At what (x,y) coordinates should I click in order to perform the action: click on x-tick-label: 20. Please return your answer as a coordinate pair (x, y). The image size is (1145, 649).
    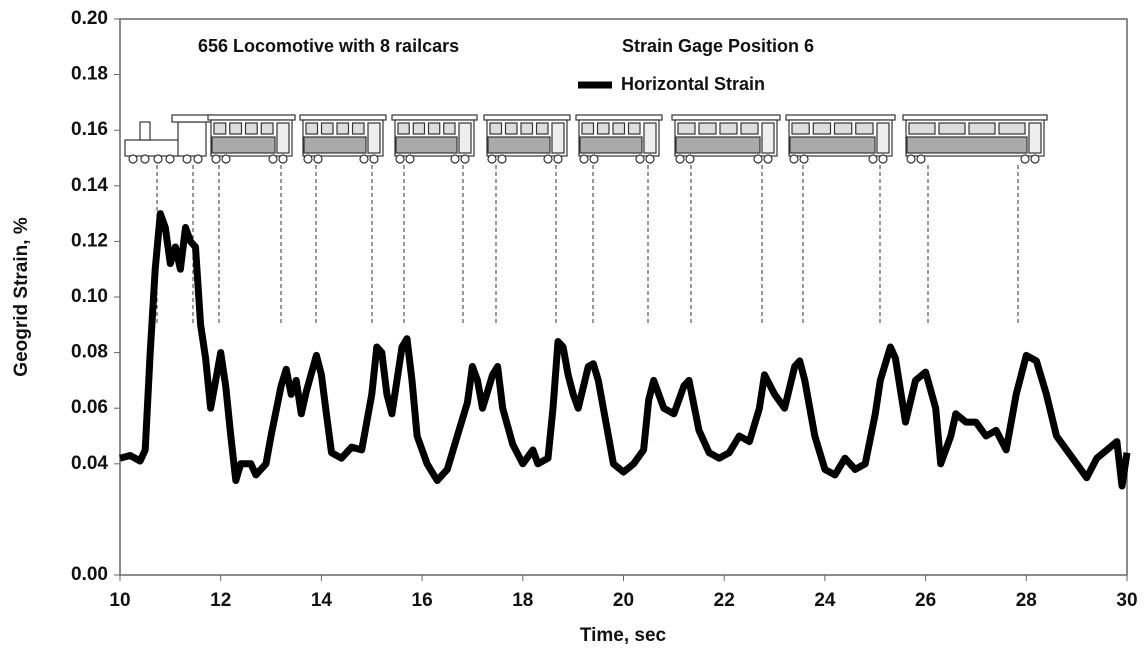
    Looking at the image, I should click on (623, 600).